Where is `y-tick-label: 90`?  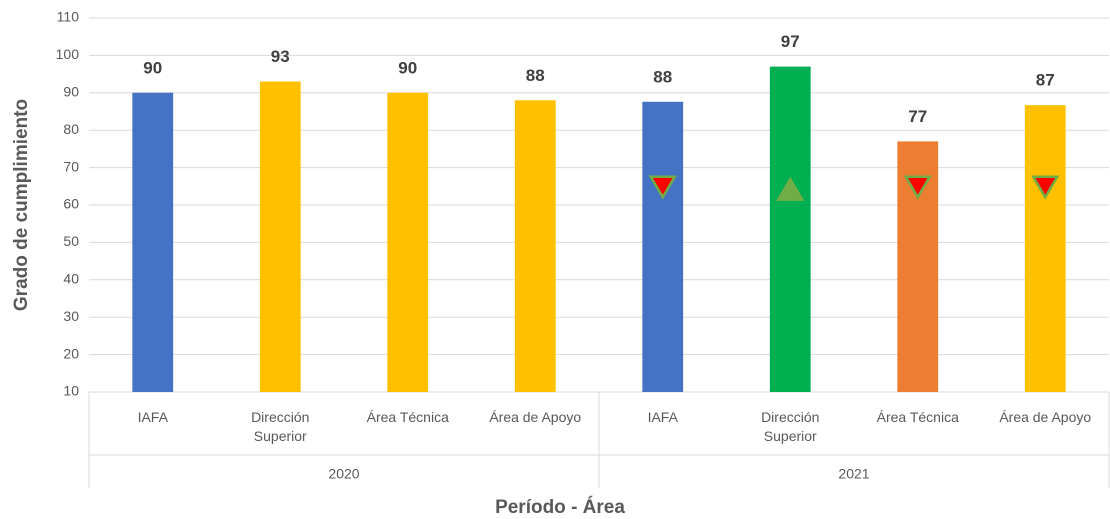
y-tick-label: 90 is located at coordinates (71, 92).